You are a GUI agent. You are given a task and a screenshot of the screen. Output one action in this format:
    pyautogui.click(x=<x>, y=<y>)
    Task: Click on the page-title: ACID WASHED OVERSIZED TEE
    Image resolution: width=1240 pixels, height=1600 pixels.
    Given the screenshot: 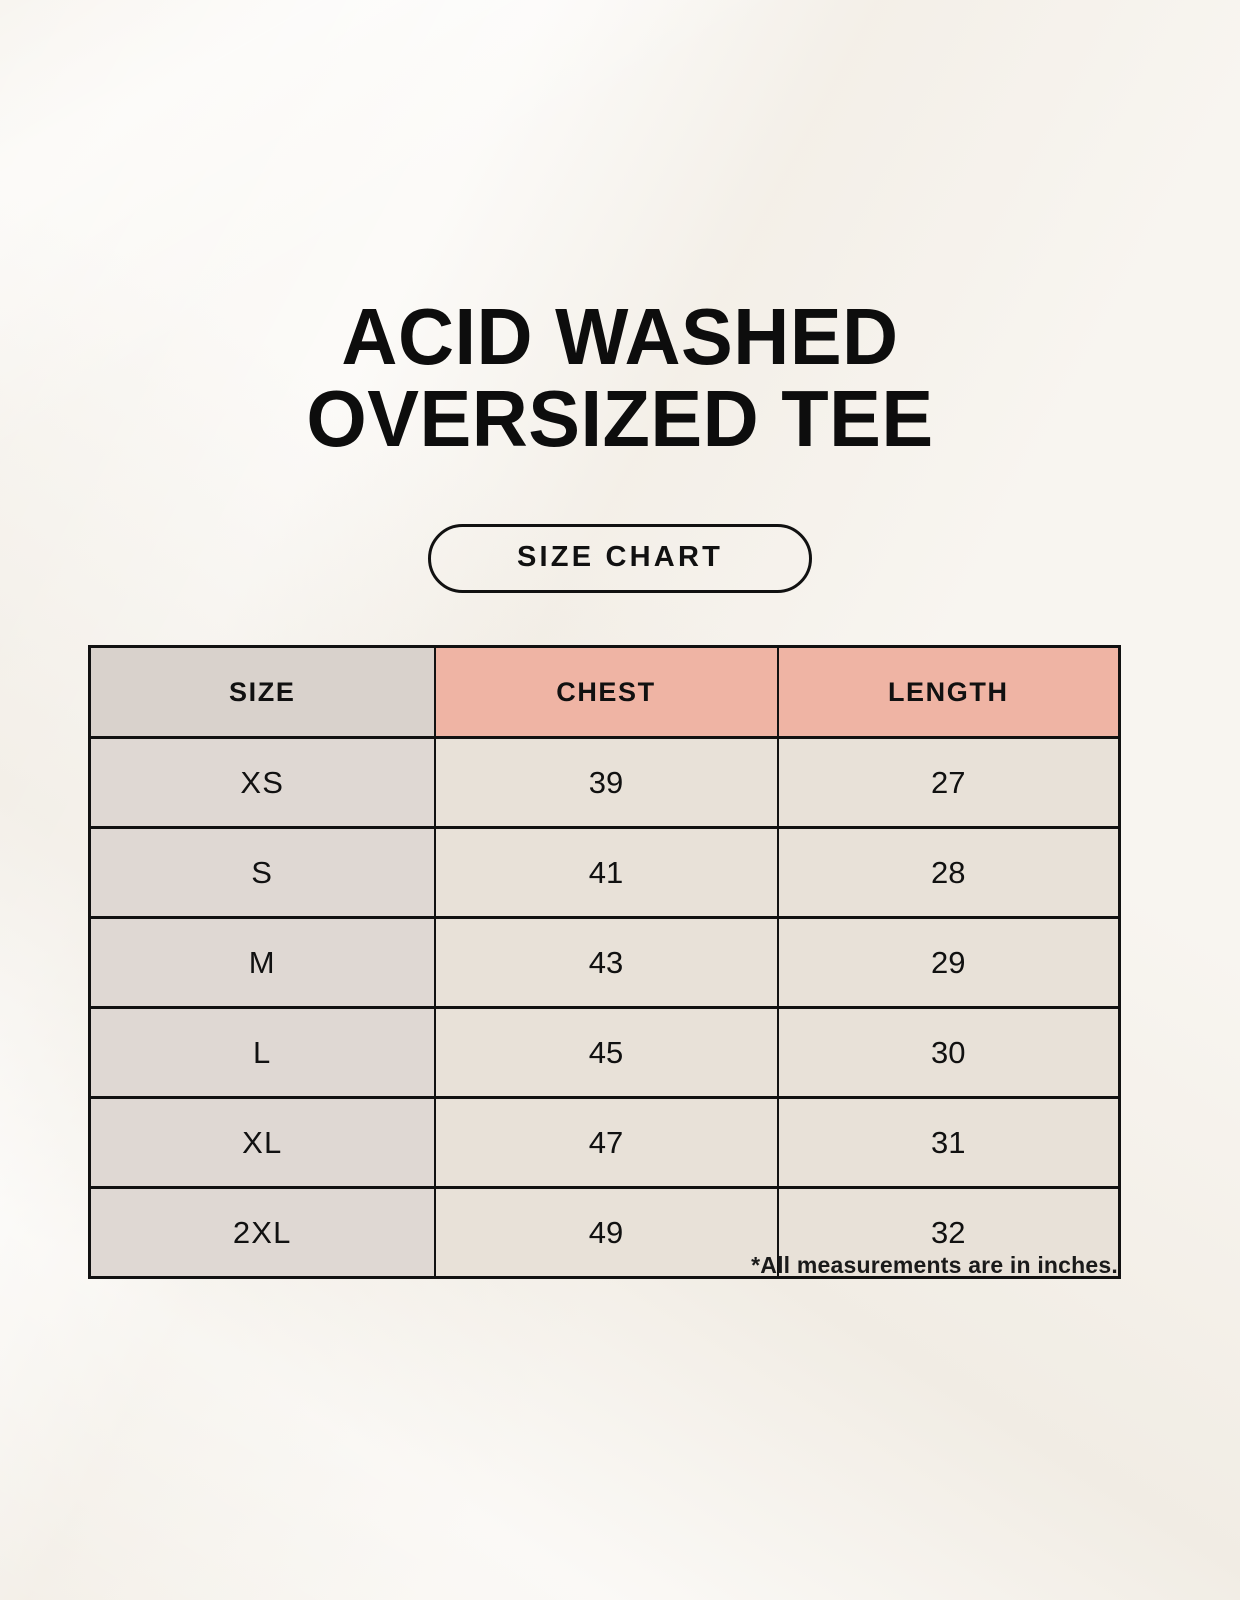 What is the action you would take?
    pyautogui.click(x=620, y=378)
    